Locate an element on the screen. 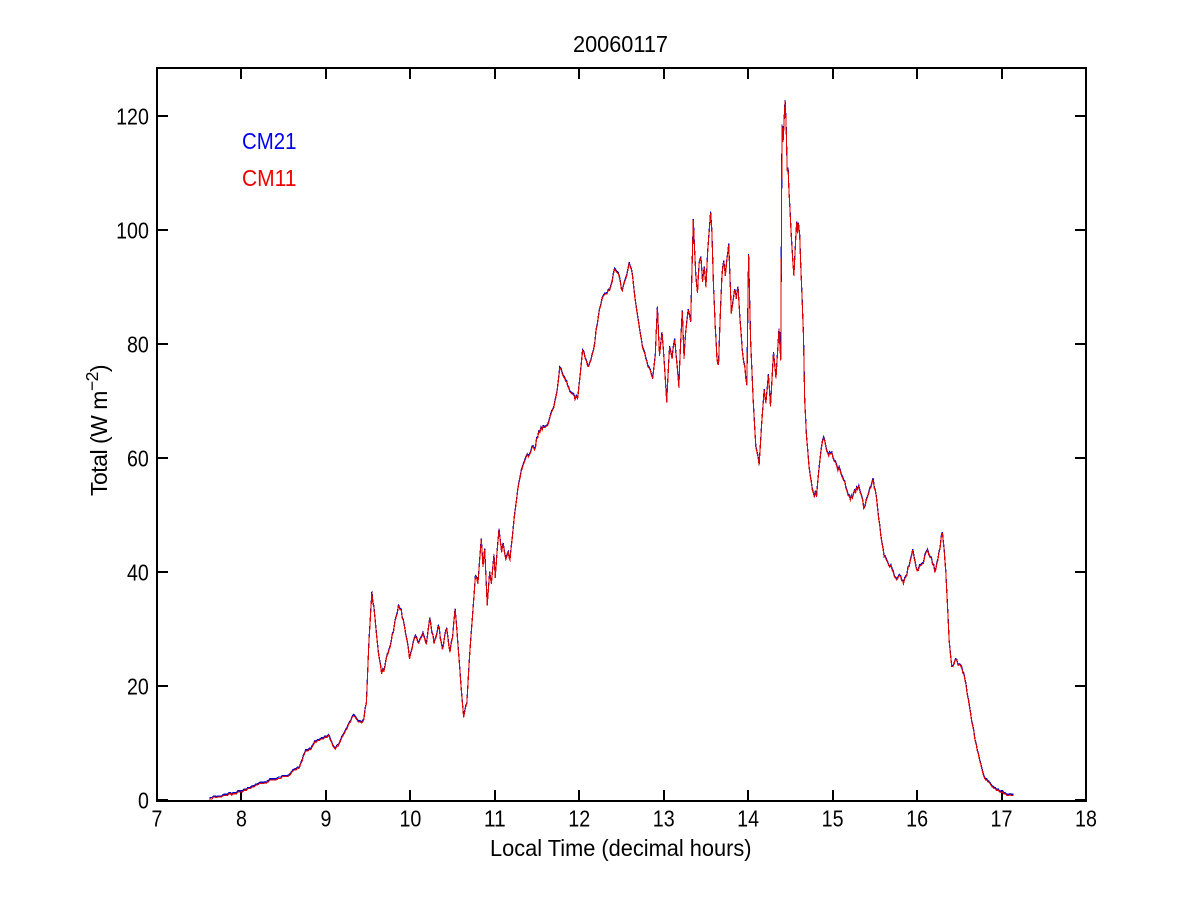 The height and width of the screenshot is (900, 1200). svg-text: 17 is located at coordinates (1002, 818).